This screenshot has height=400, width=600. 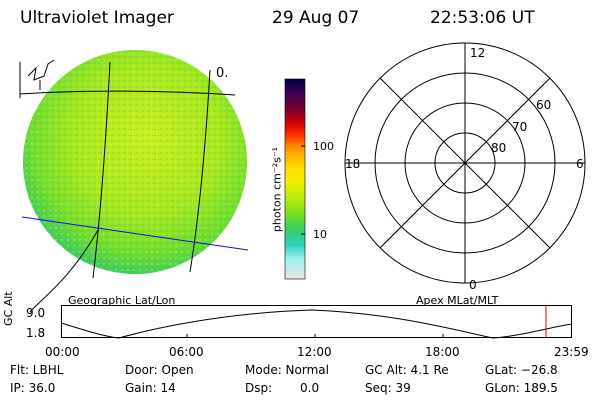 What do you see at coordinates (457, 300) in the screenshot?
I see `polar-caption: Apex MLat/MLT` at bounding box center [457, 300].